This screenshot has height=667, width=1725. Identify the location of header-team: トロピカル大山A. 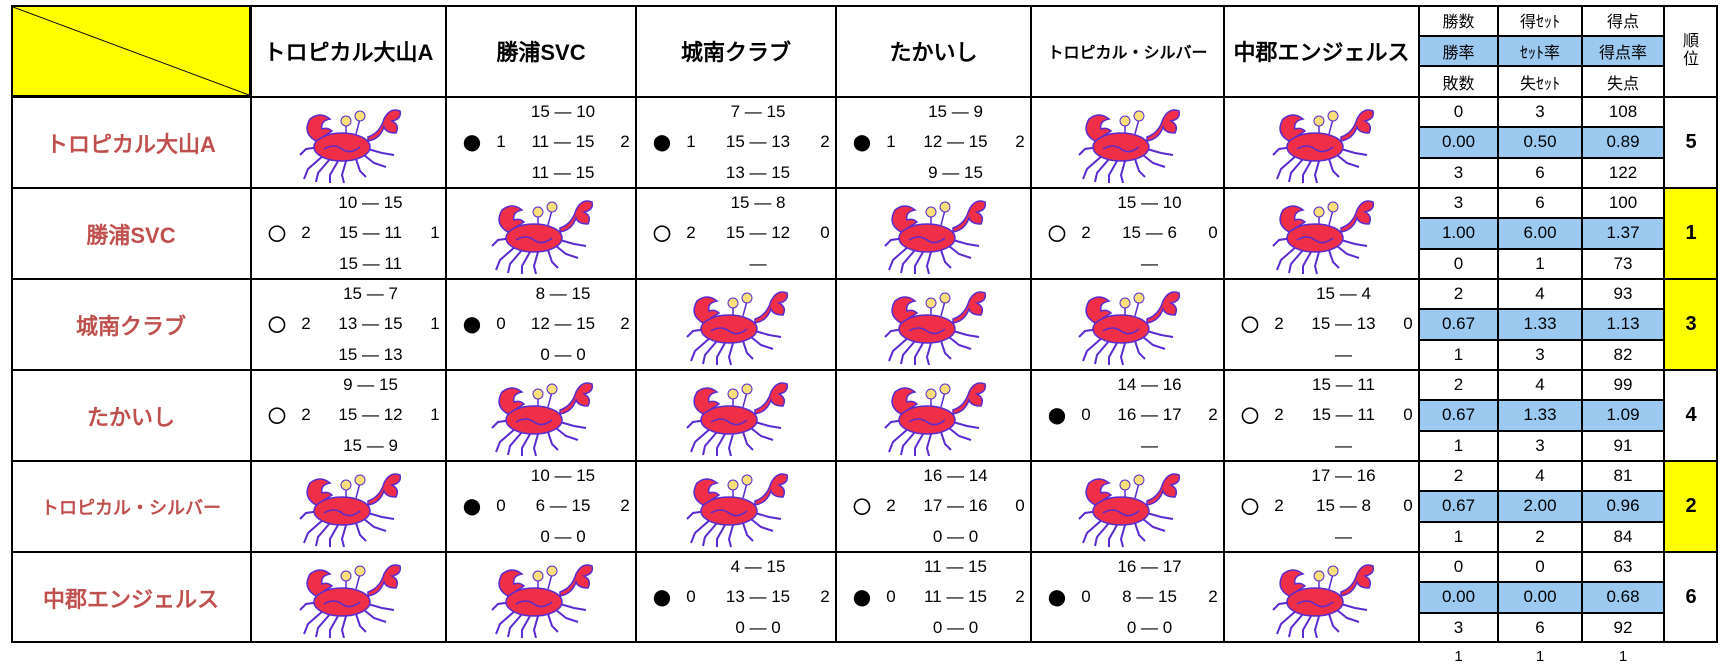
(348, 52).